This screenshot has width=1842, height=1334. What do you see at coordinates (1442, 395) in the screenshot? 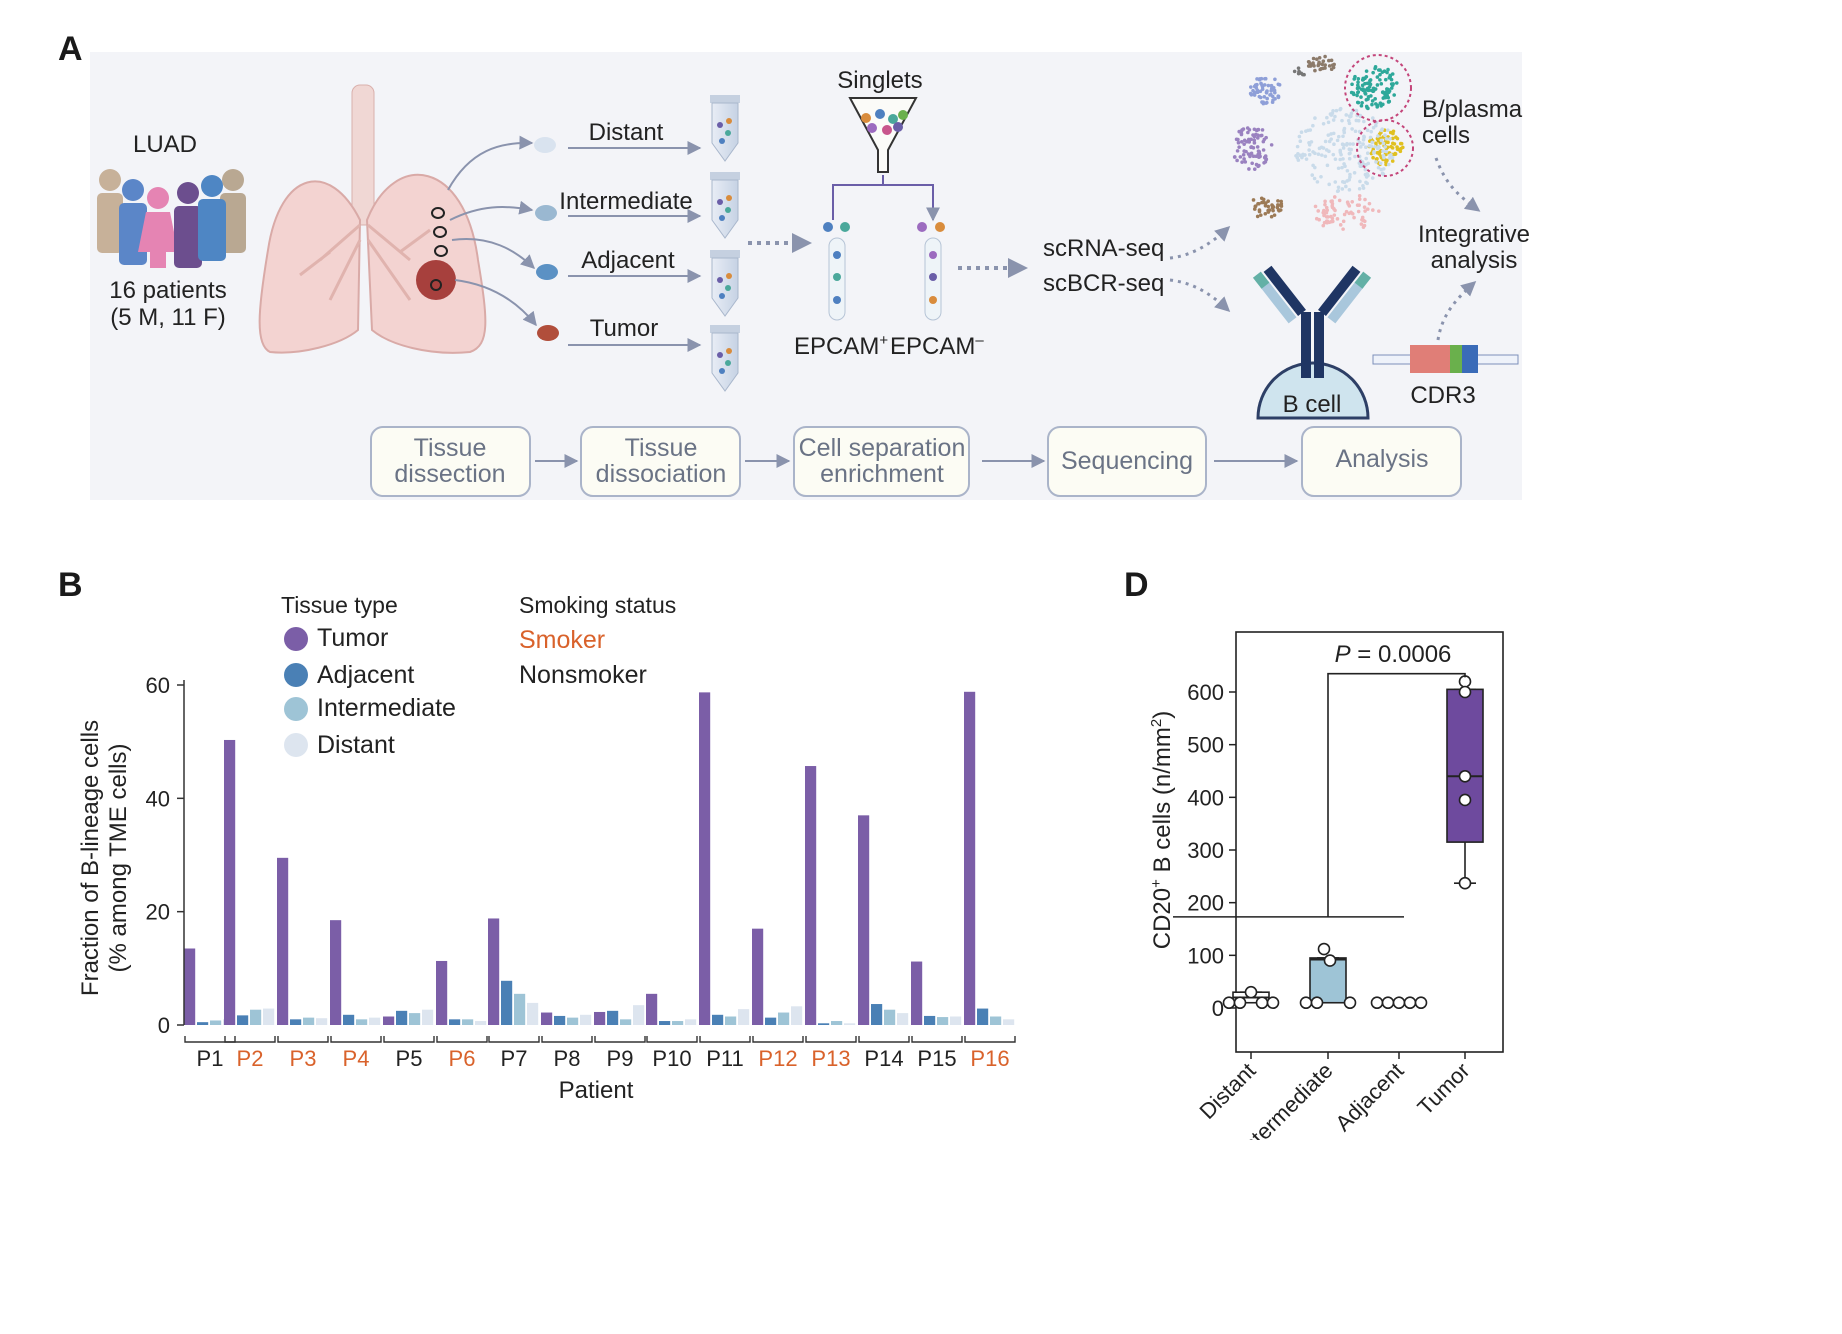
I see `cdr3-label: CDR3` at bounding box center [1442, 395].